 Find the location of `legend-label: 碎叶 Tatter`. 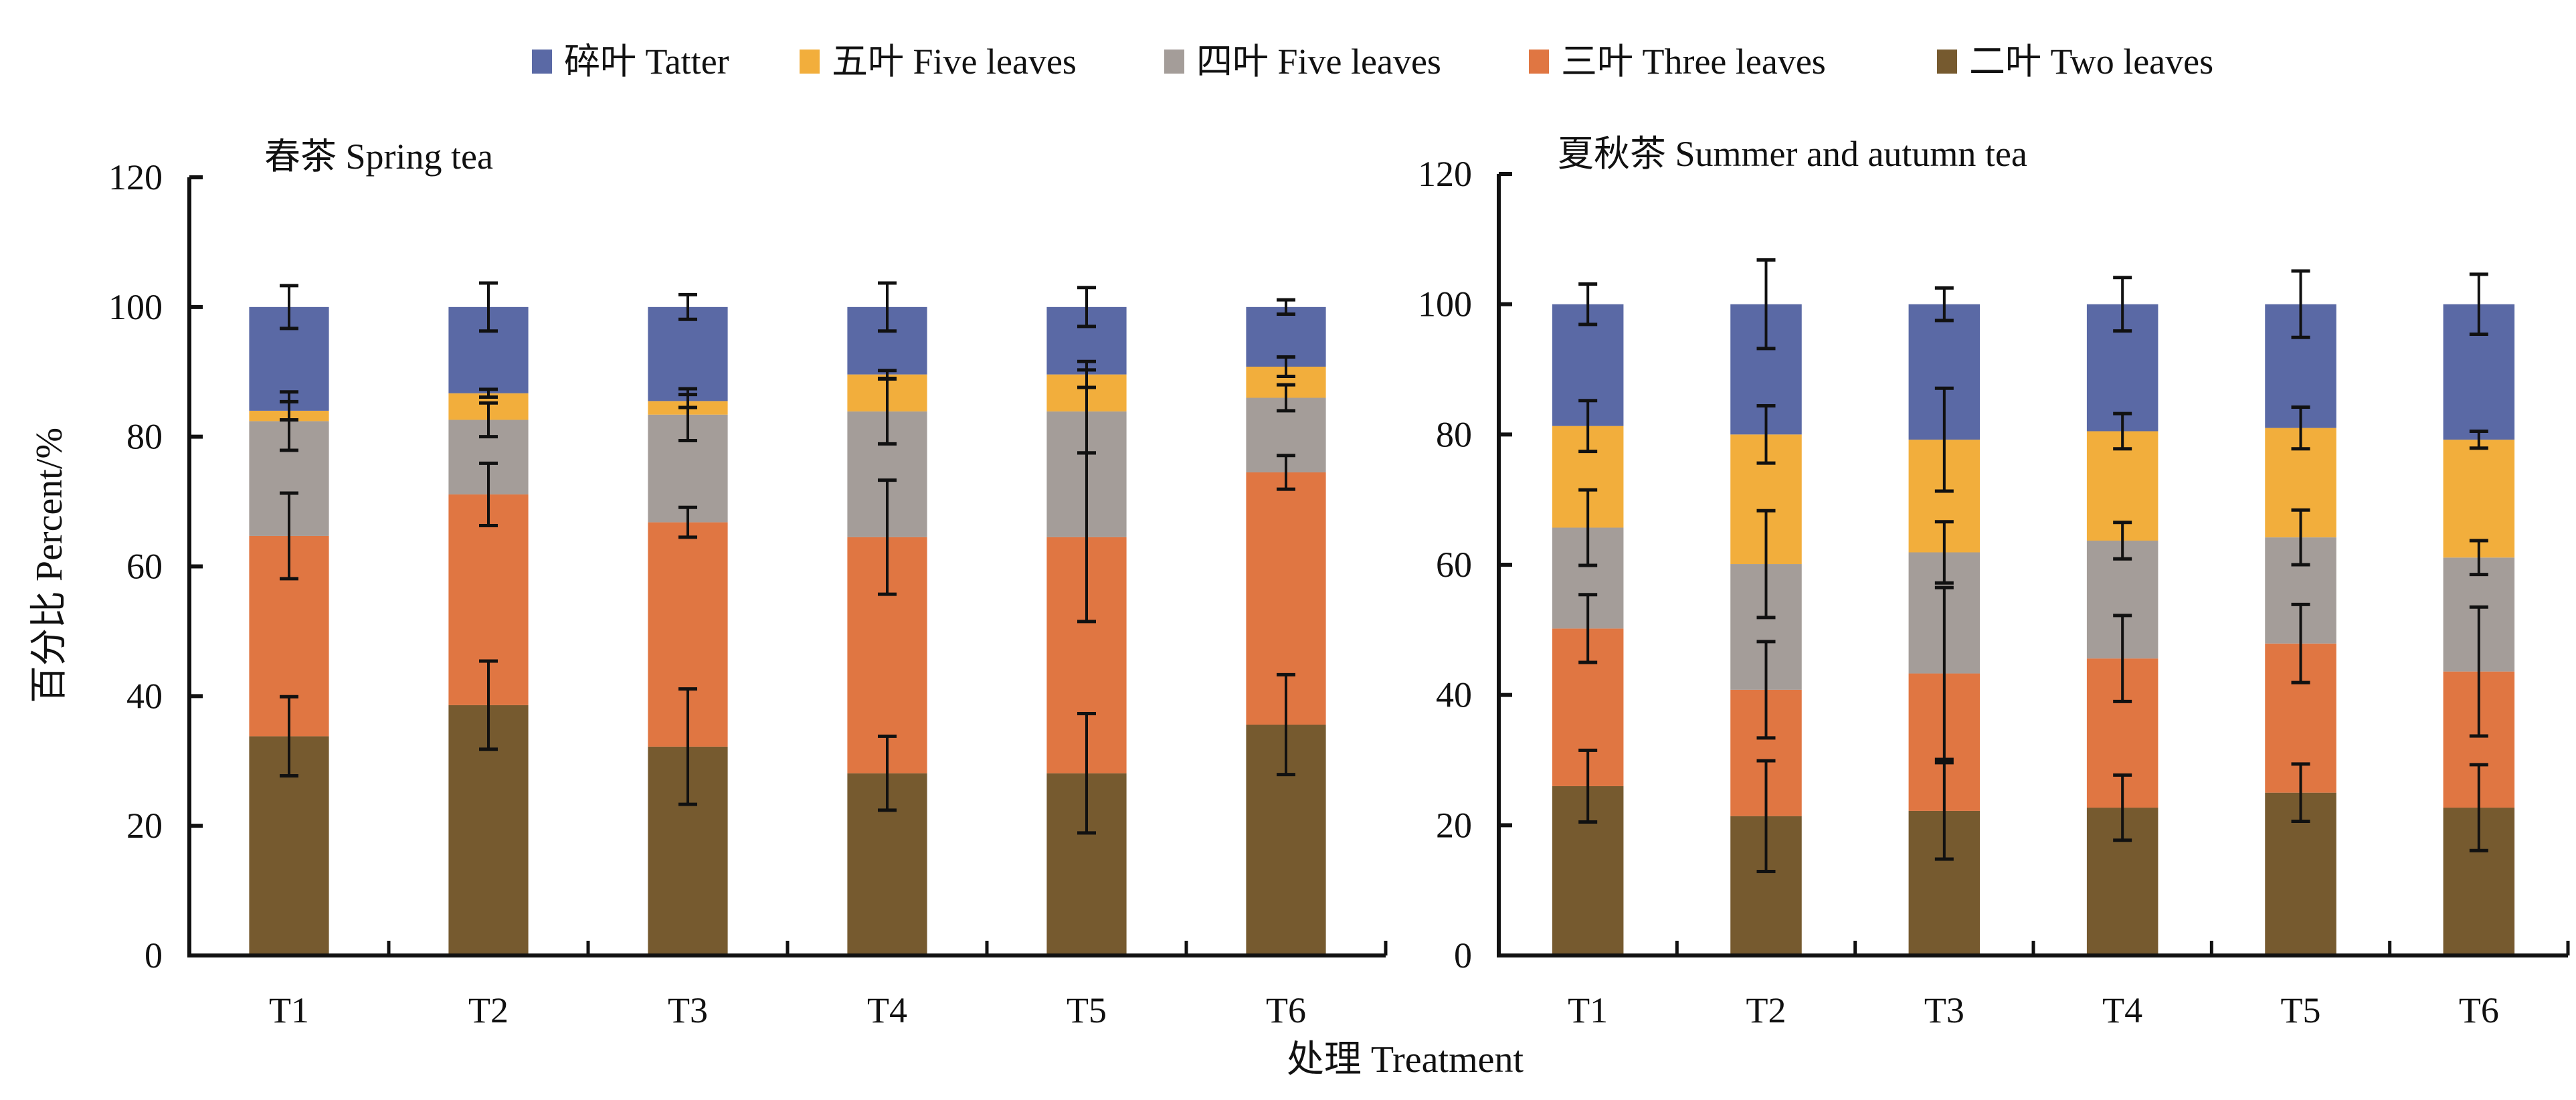

legend-label: 碎叶 Tatter is located at coordinates (646, 61).